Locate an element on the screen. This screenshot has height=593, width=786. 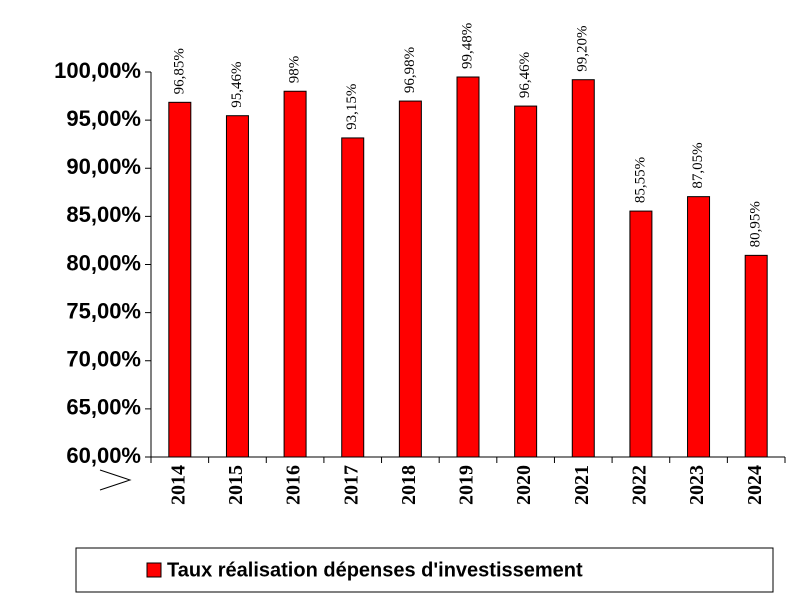
y-tick-label: 95,00% is located at coordinates (103, 118).